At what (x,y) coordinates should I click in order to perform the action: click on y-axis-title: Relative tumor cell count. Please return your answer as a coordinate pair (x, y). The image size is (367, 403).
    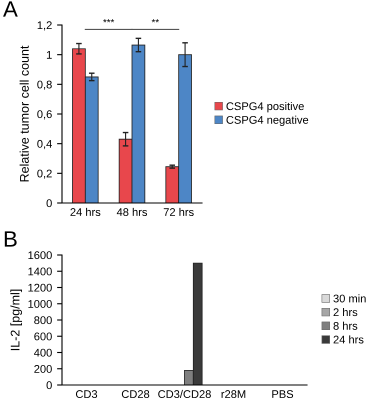
    Looking at the image, I should click on (24, 114).